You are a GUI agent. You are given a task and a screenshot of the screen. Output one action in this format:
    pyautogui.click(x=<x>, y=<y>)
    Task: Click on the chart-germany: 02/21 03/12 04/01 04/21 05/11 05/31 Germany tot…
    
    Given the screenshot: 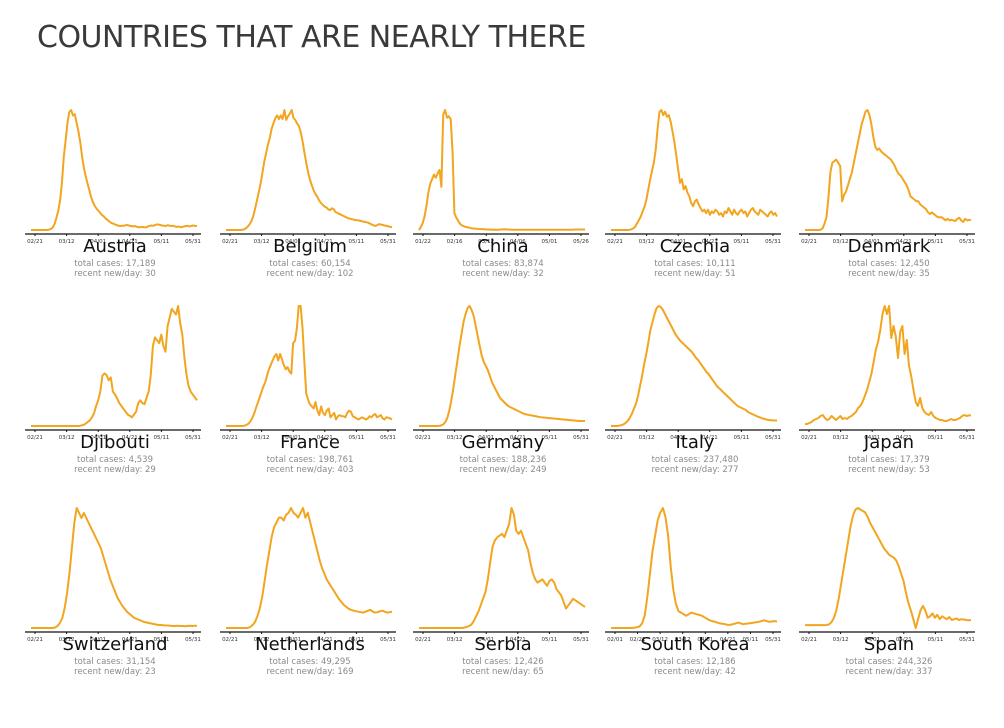 What is the action you would take?
    pyautogui.click(x=503, y=388)
    